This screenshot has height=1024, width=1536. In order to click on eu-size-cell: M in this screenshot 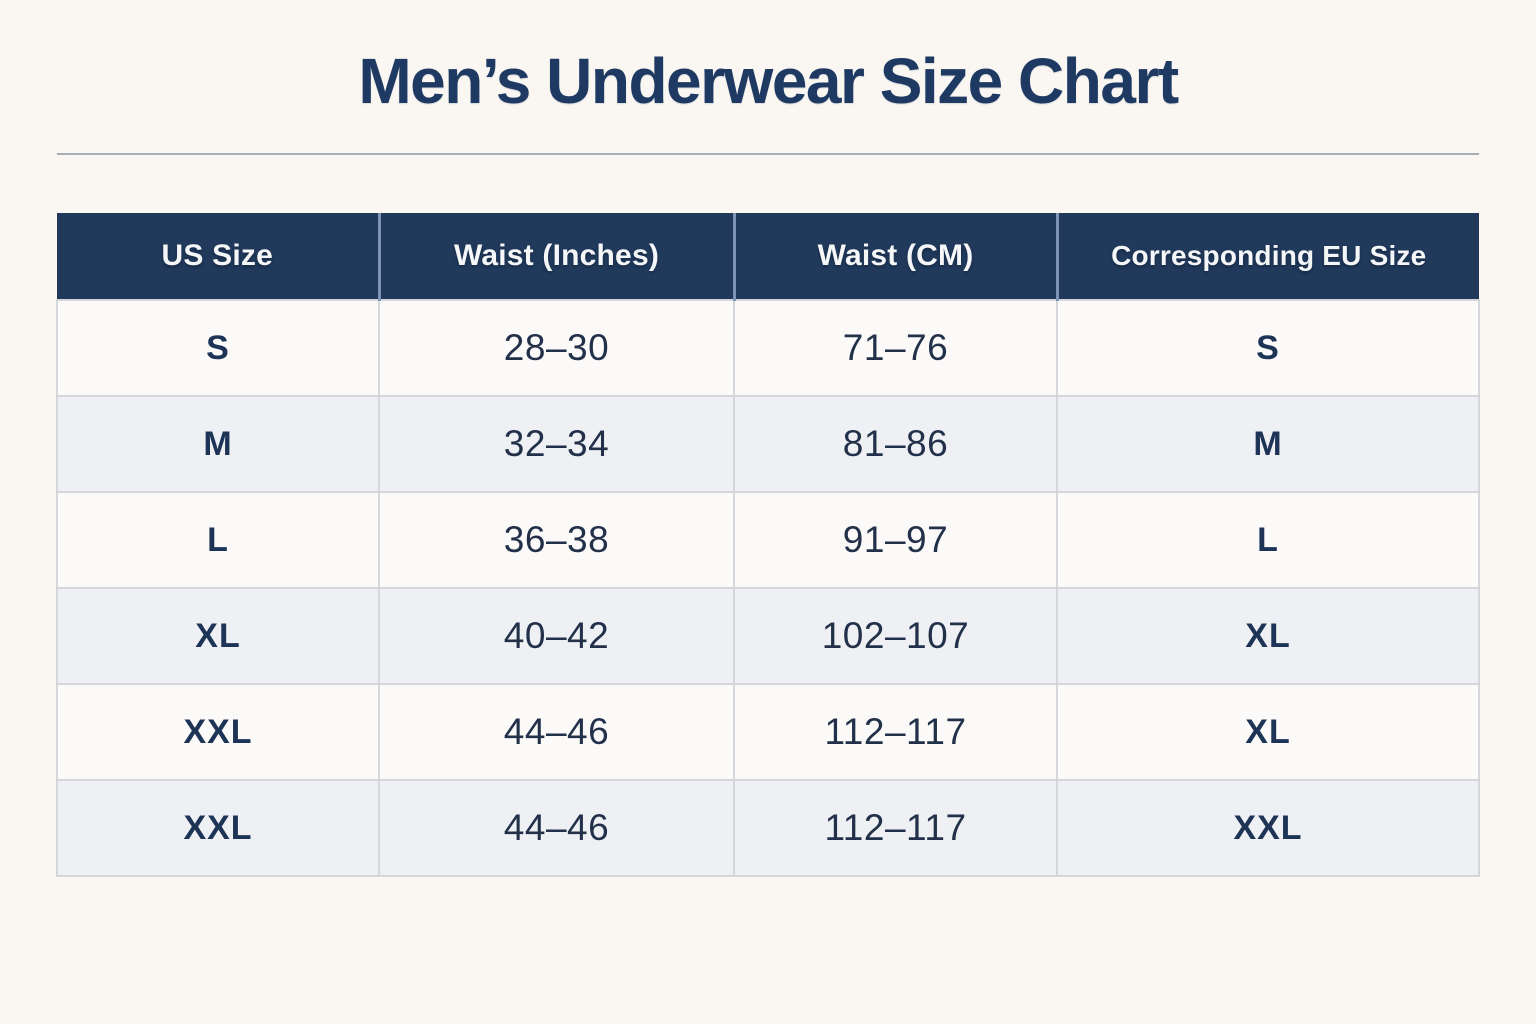, I will do `click(1268, 444)`.